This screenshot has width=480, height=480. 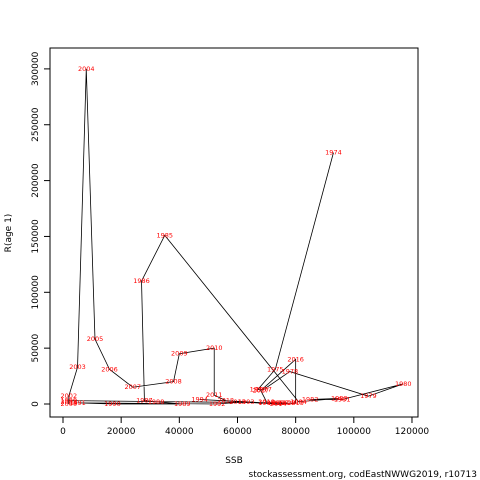 I want to click on year-label: 1993, so click(x=246, y=402).